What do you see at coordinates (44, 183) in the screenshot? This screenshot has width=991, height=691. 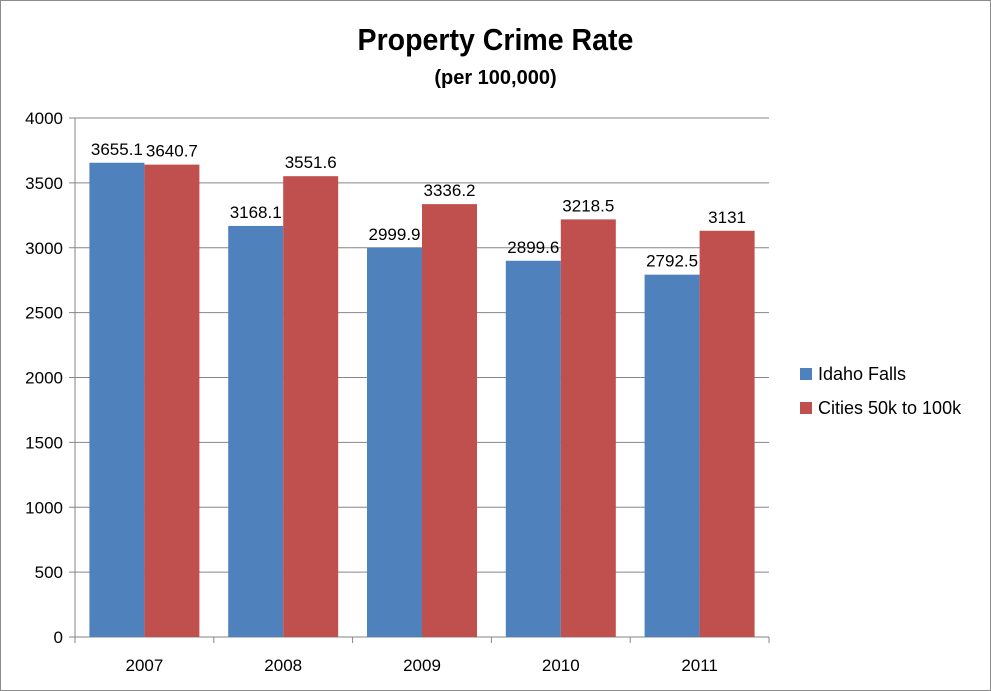 I see `y-tick-label: 3500` at bounding box center [44, 183].